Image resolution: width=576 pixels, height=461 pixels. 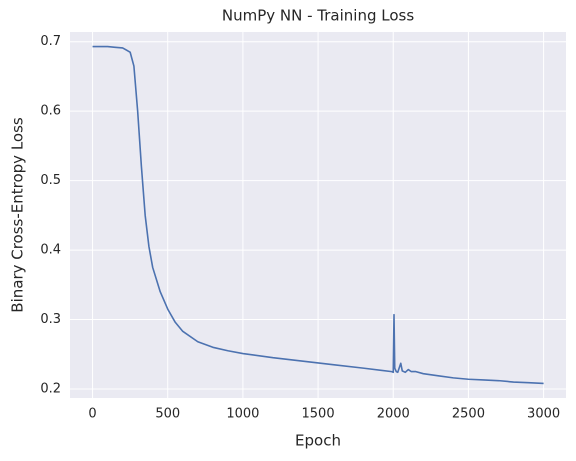 I want to click on y-tick-label: 0.5, so click(x=50, y=180).